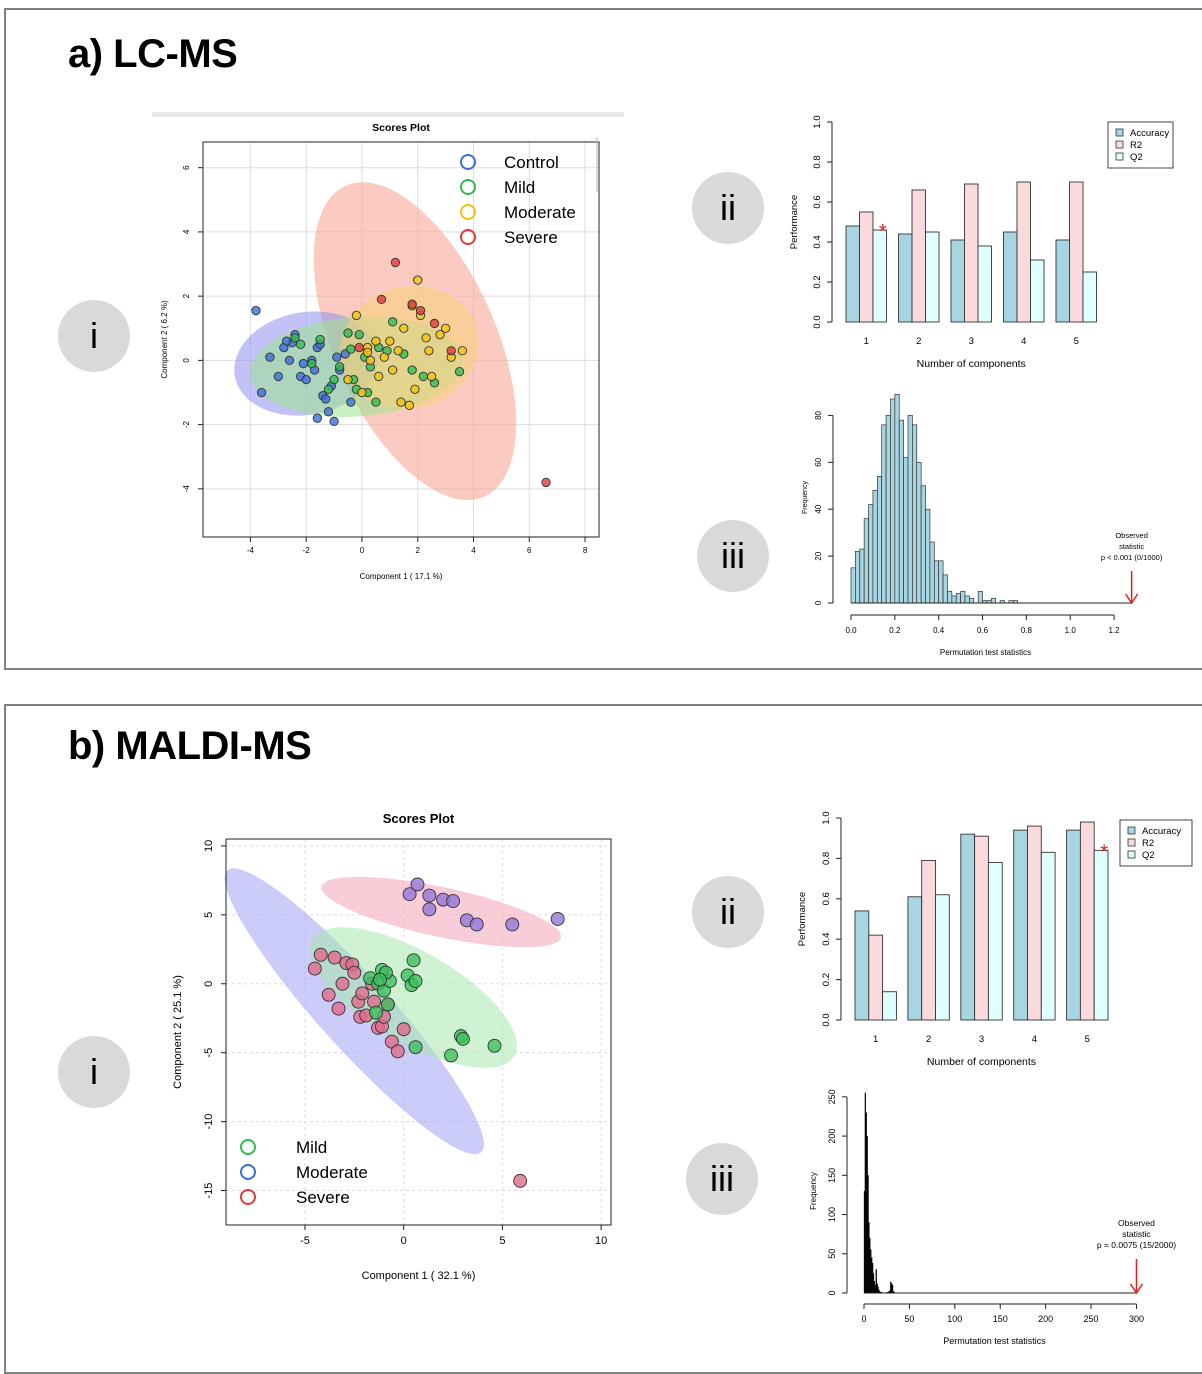  Describe the element at coordinates (529, 550) in the screenshot. I see `x-tick-label: 6` at that location.